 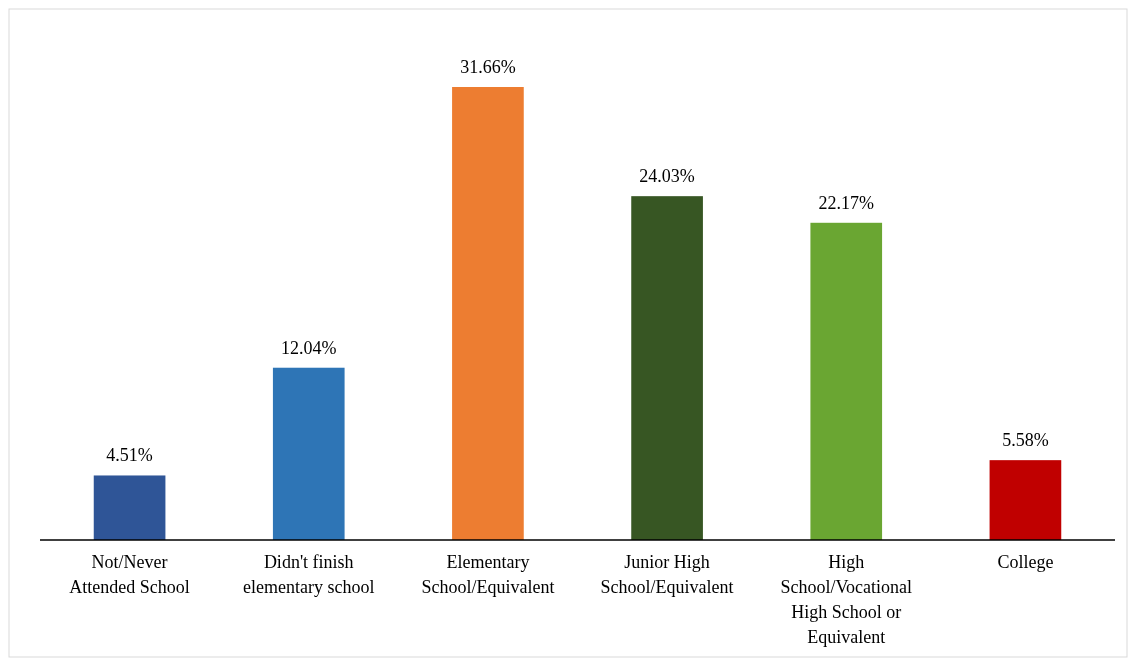 I want to click on x-tick-label: Didn't finish elementary school, so click(x=309, y=574).